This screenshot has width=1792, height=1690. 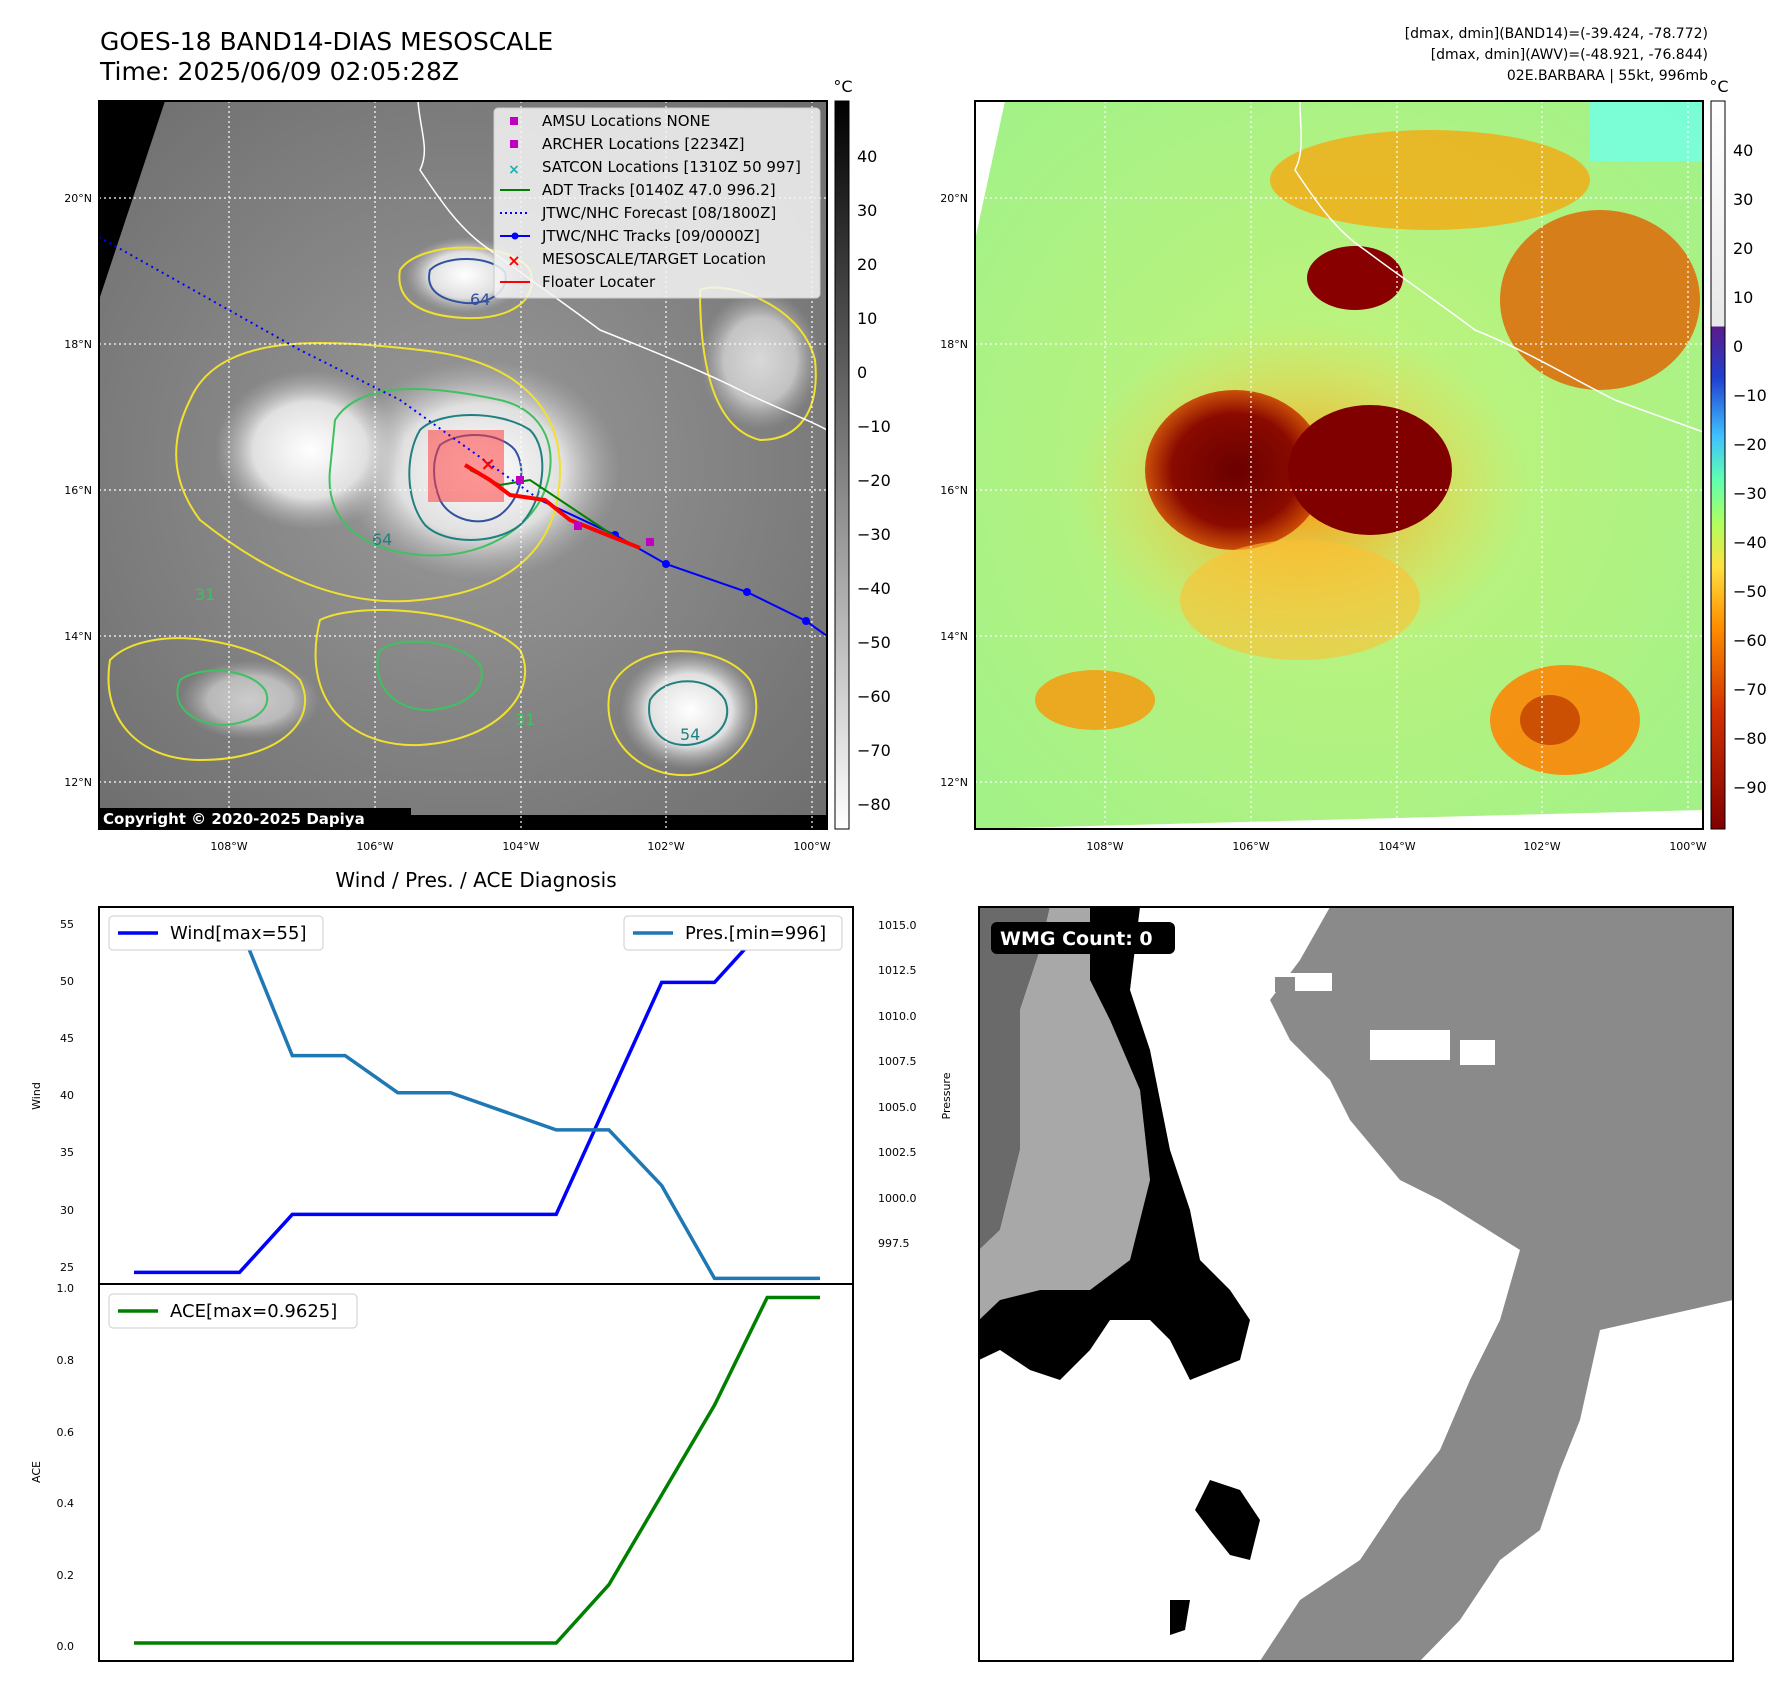 I want to click on svg-text: 0, so click(x=1738, y=346).